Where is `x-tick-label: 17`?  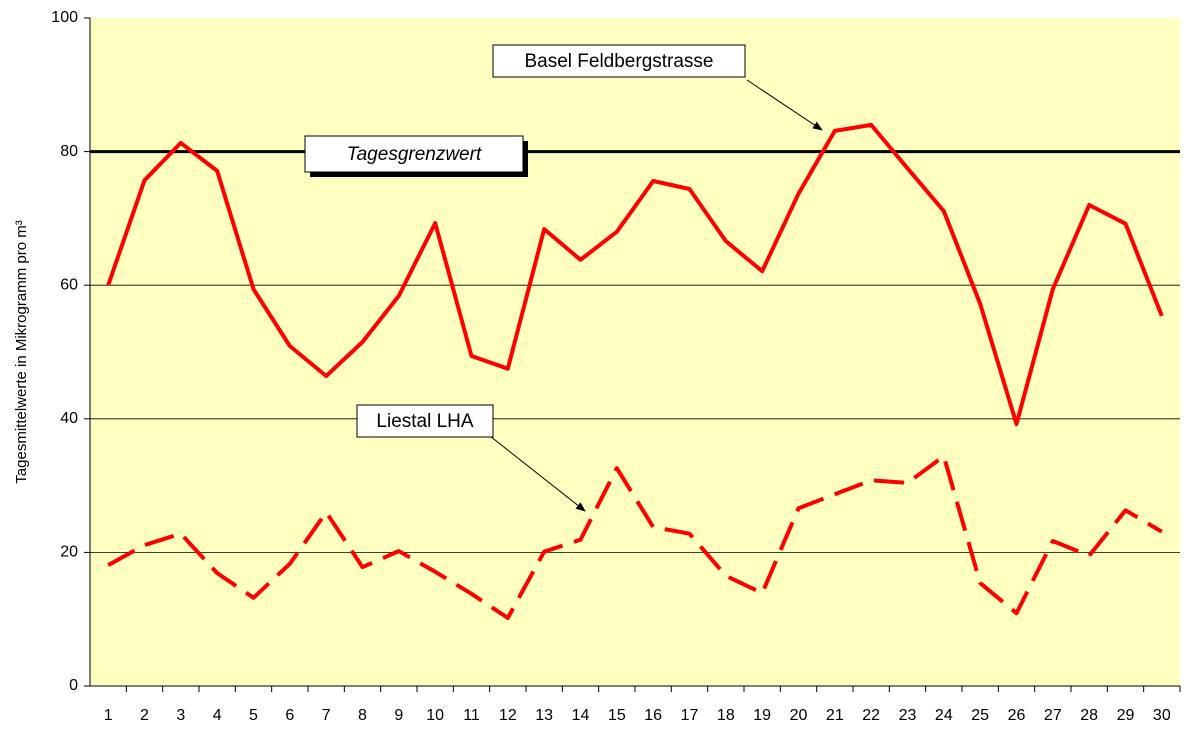 x-tick-label: 17 is located at coordinates (690, 715).